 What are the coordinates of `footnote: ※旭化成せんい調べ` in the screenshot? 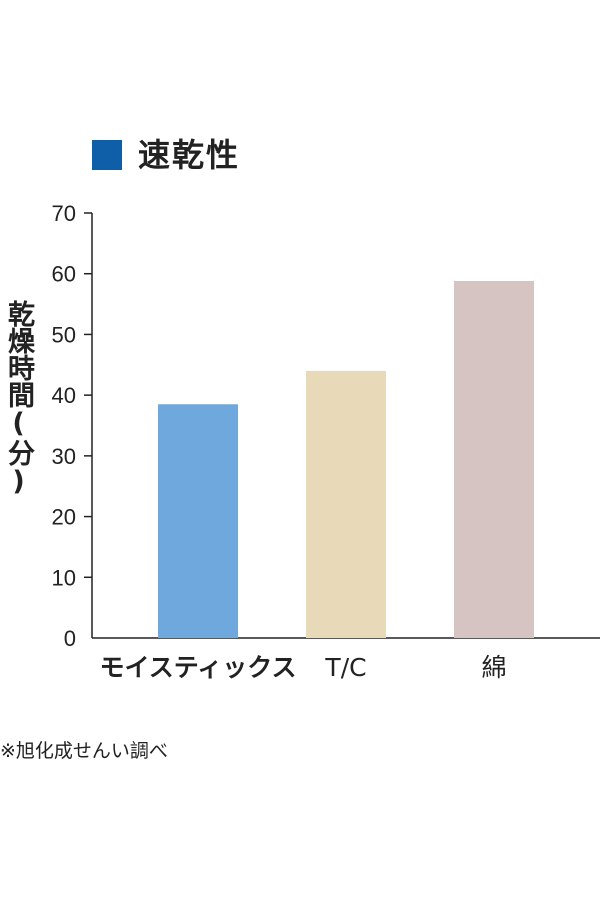 It's located at (84, 751).